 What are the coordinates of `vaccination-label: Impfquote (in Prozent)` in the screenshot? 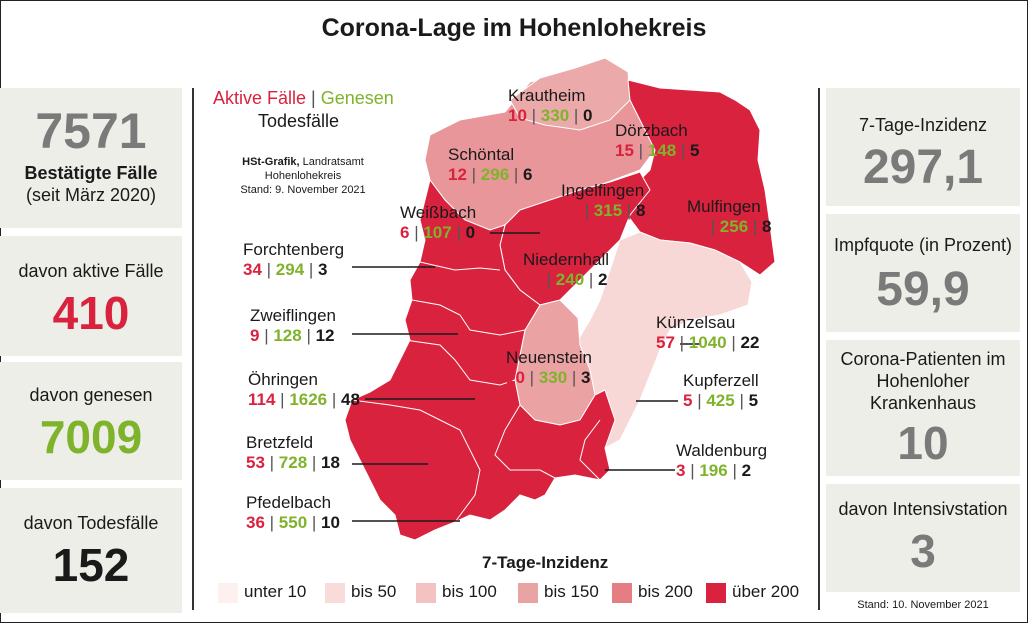 It's located at (923, 245).